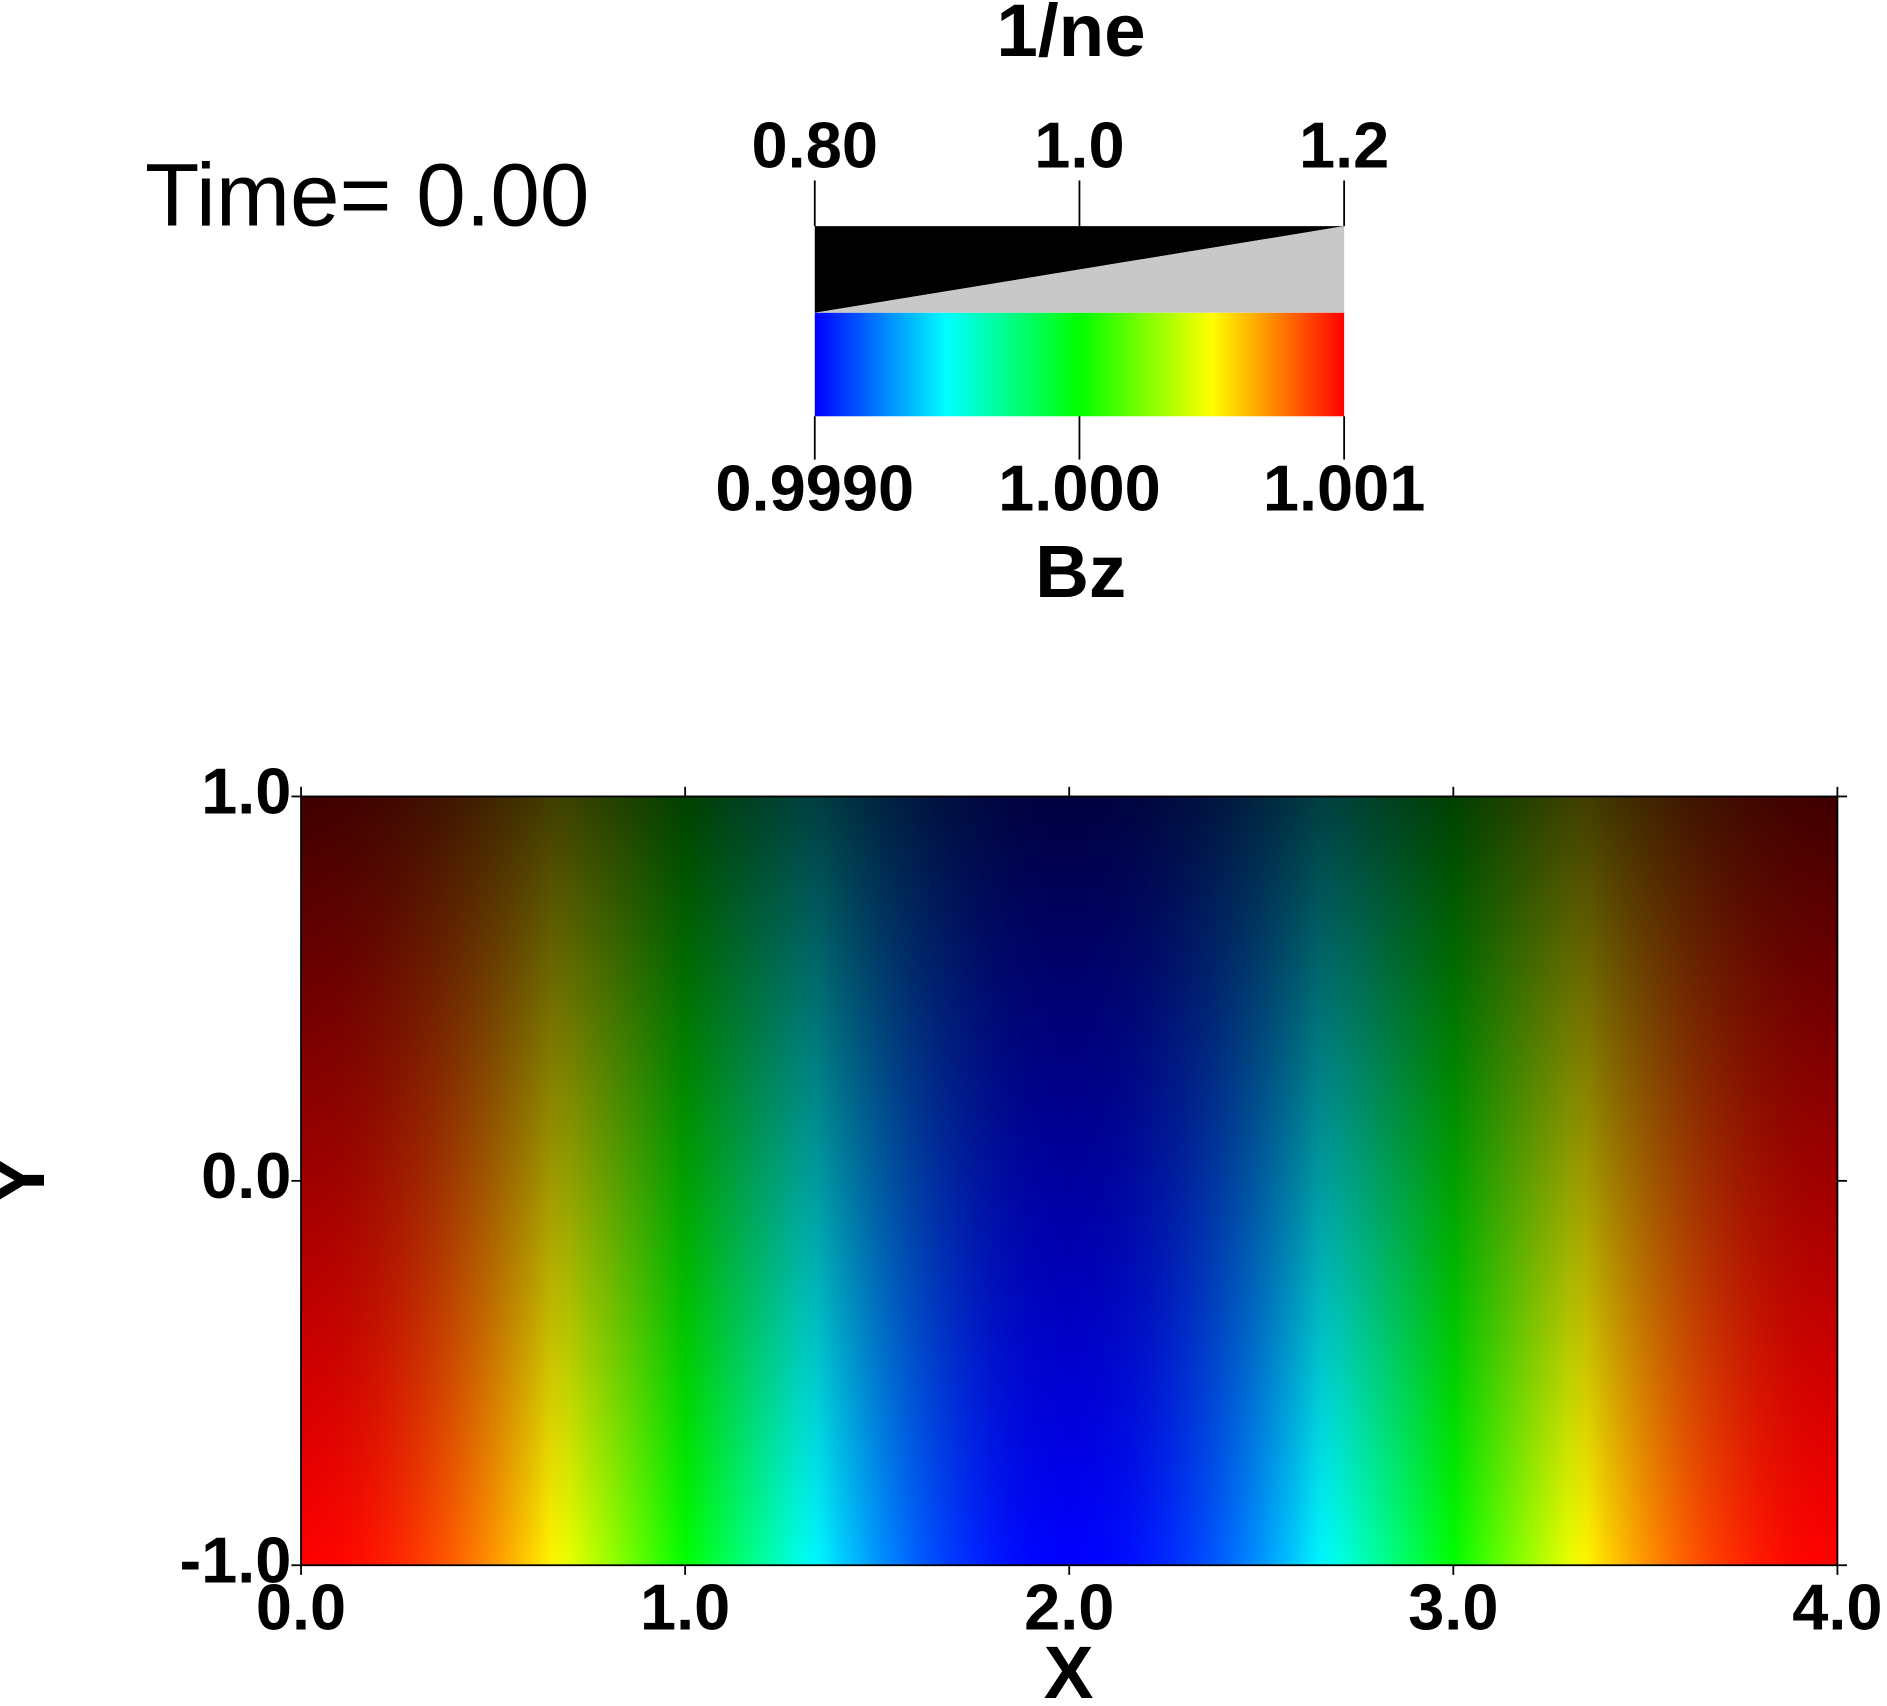  What do you see at coordinates (1079, 364) in the screenshot?
I see `colorbar` at bounding box center [1079, 364].